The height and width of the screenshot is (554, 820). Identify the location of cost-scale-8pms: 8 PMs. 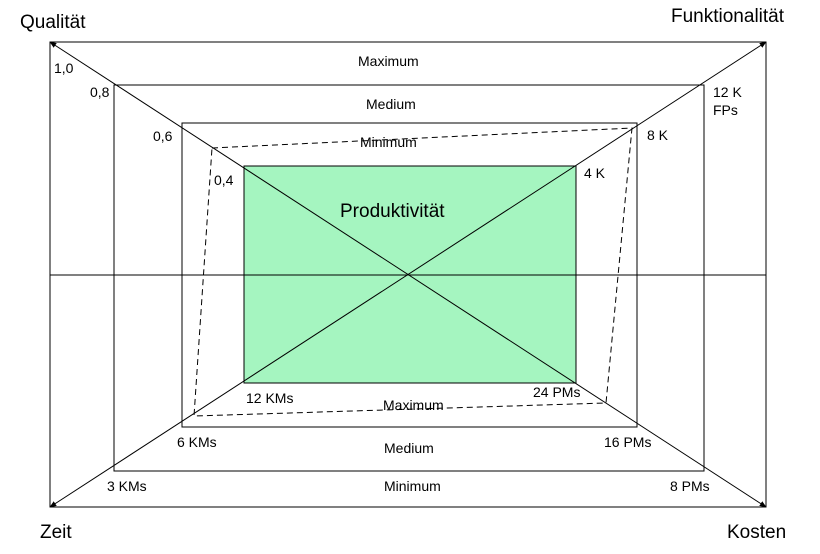
(690, 486).